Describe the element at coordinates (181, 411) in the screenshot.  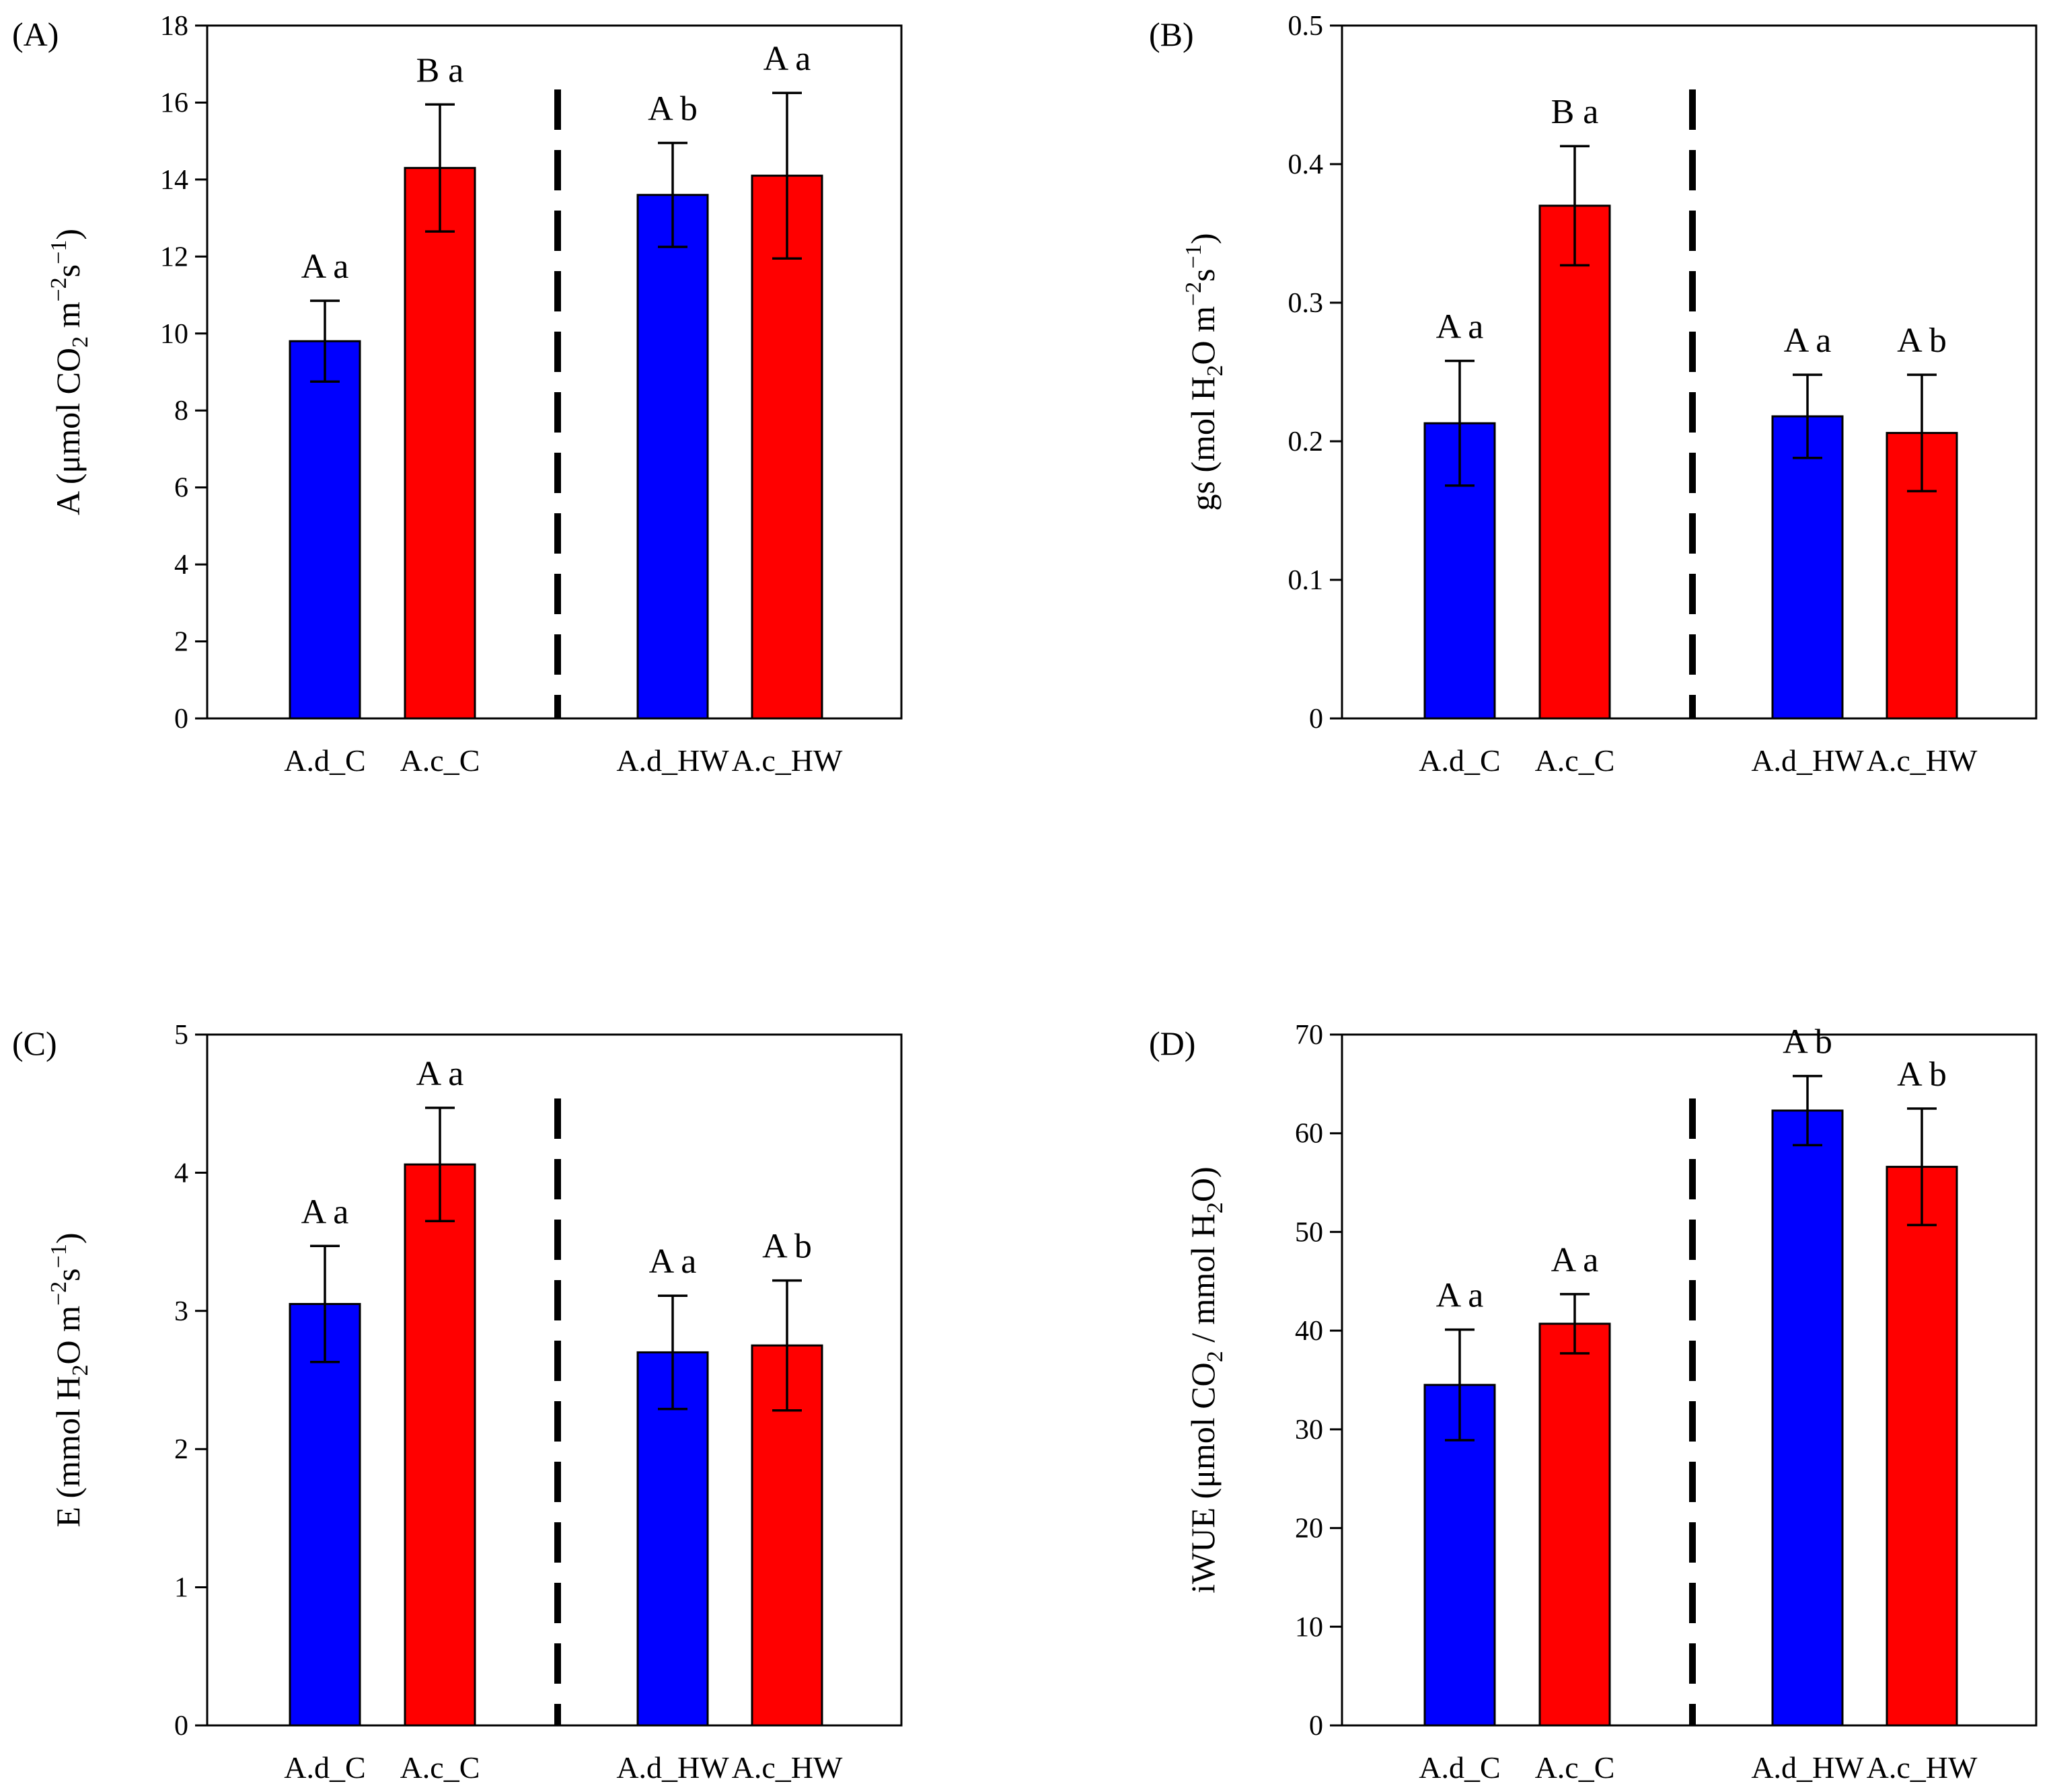
I see `y-tick-label: 8` at that location.